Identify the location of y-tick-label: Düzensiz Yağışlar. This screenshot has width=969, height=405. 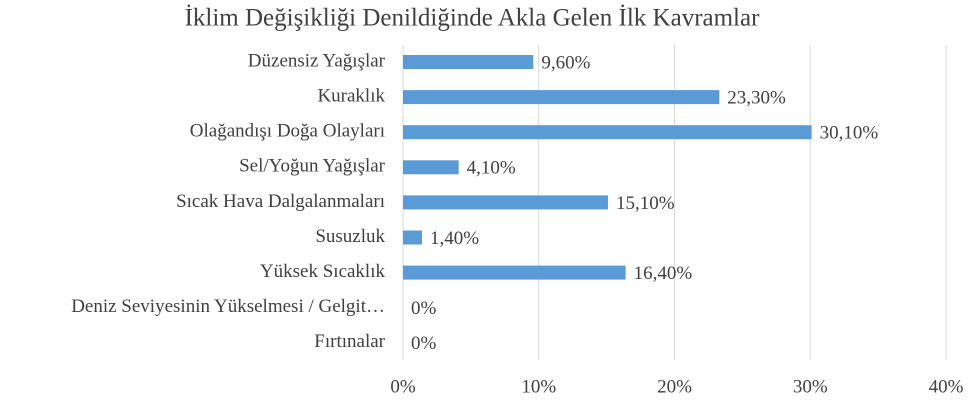
(317, 60).